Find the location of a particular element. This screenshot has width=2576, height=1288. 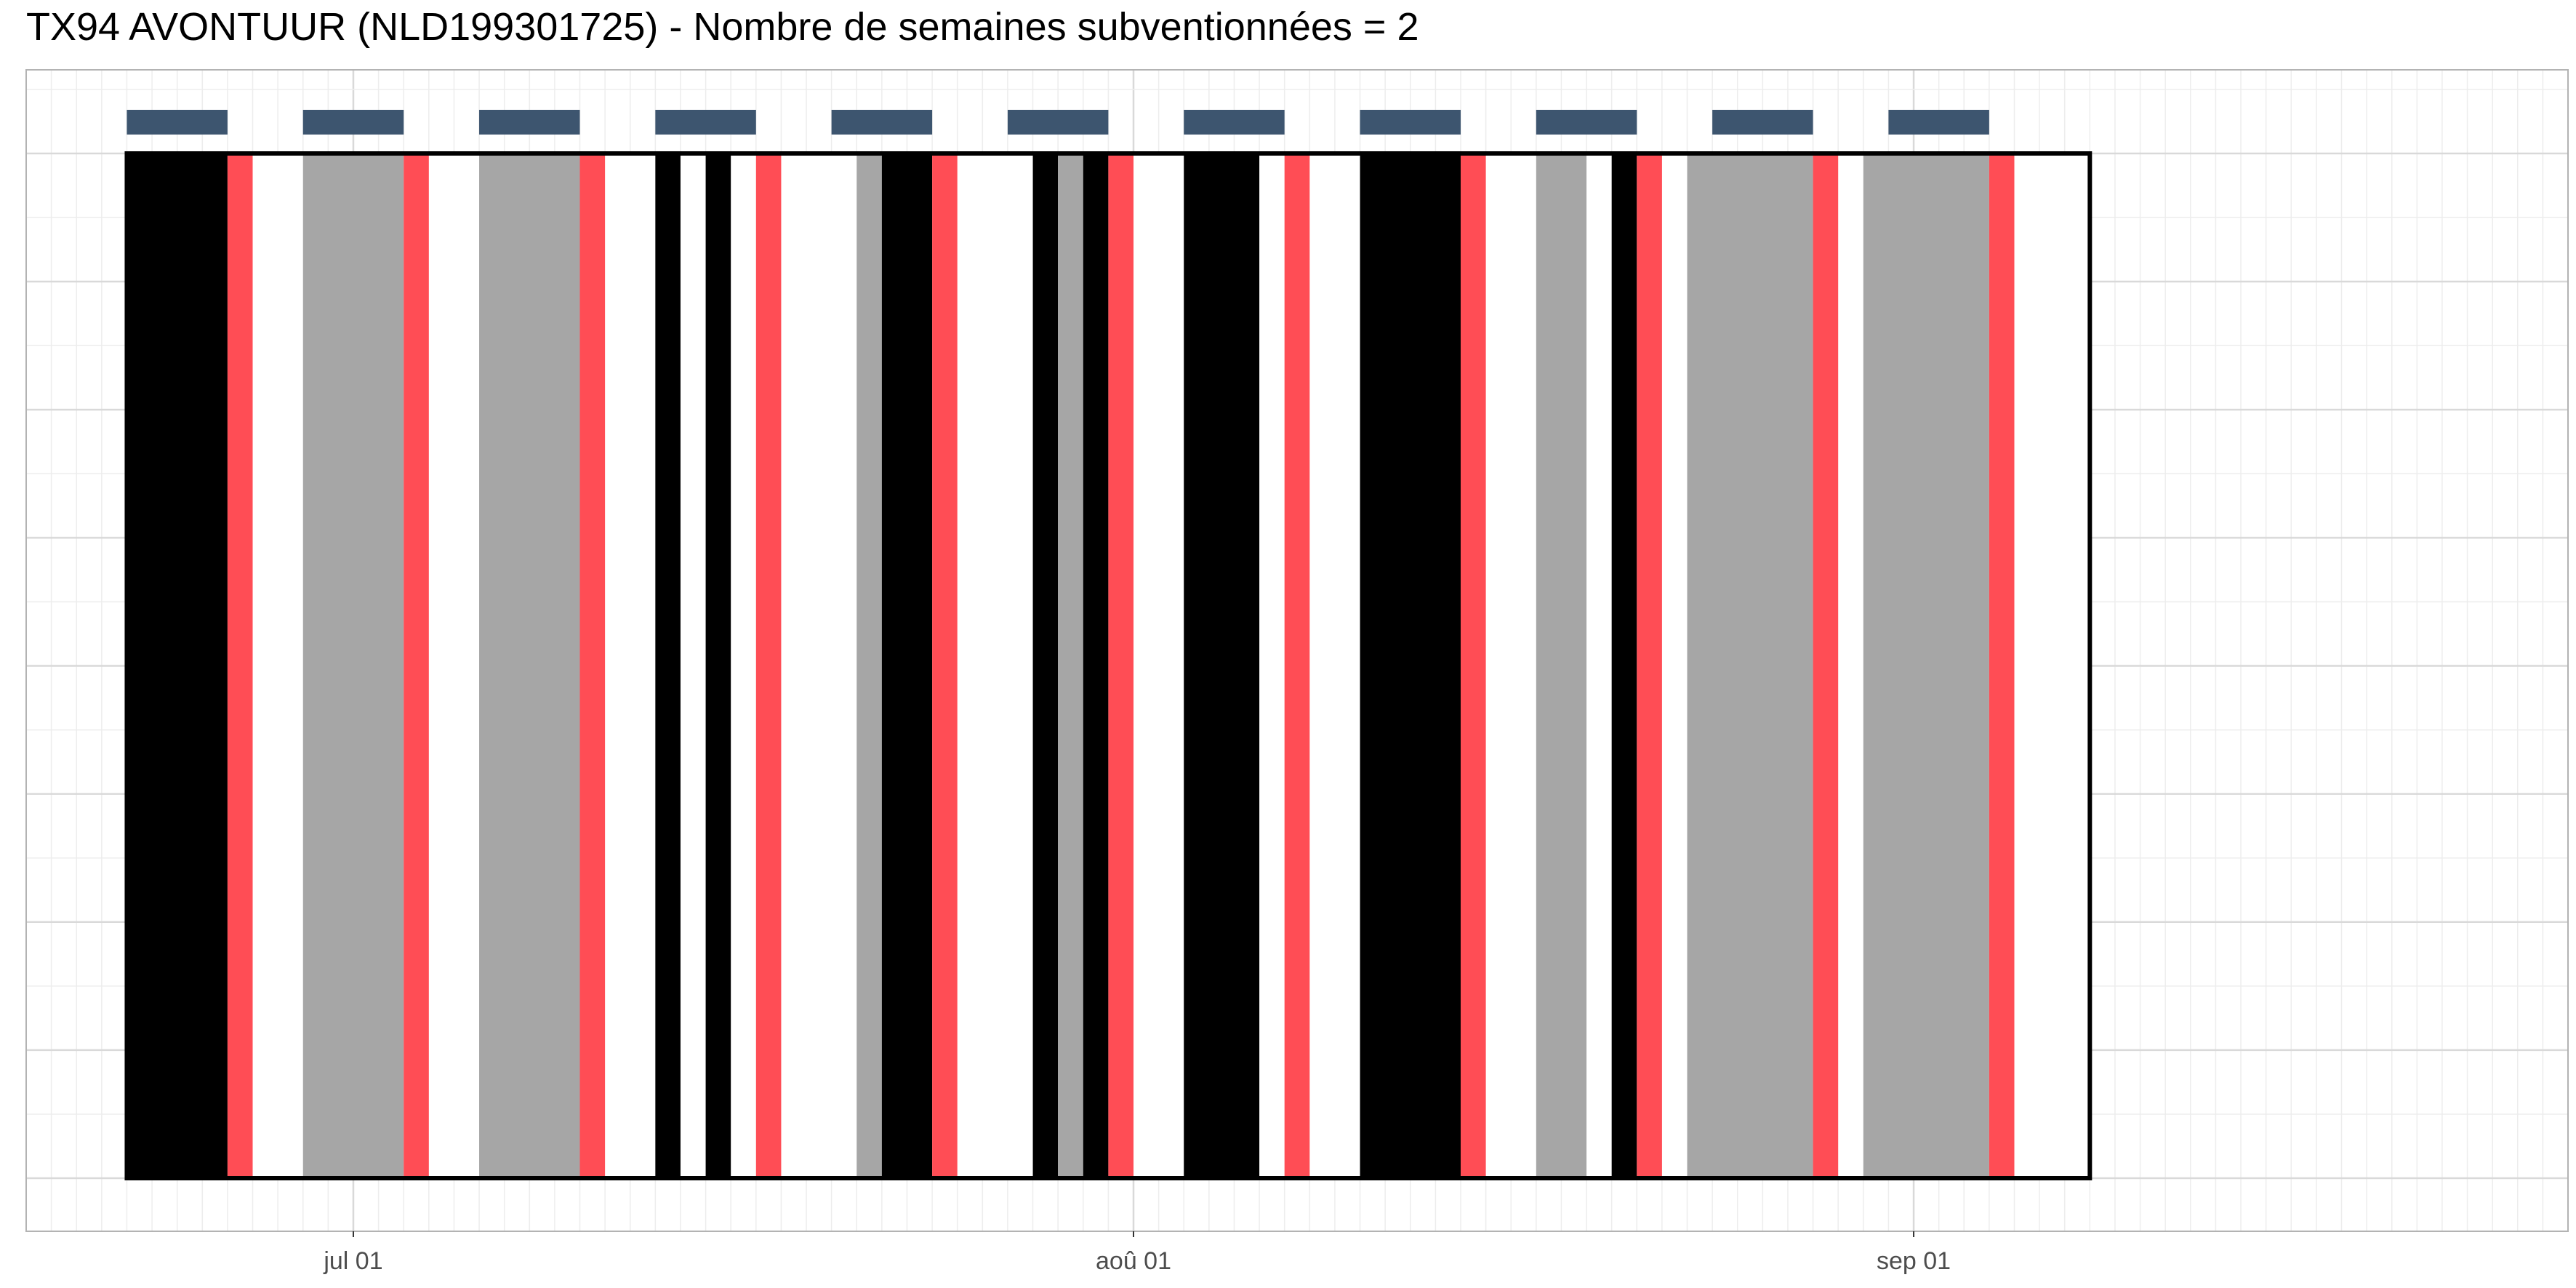

x-axis: jul 01 aoû 01 sep 01 is located at coordinates (1137, 1253).